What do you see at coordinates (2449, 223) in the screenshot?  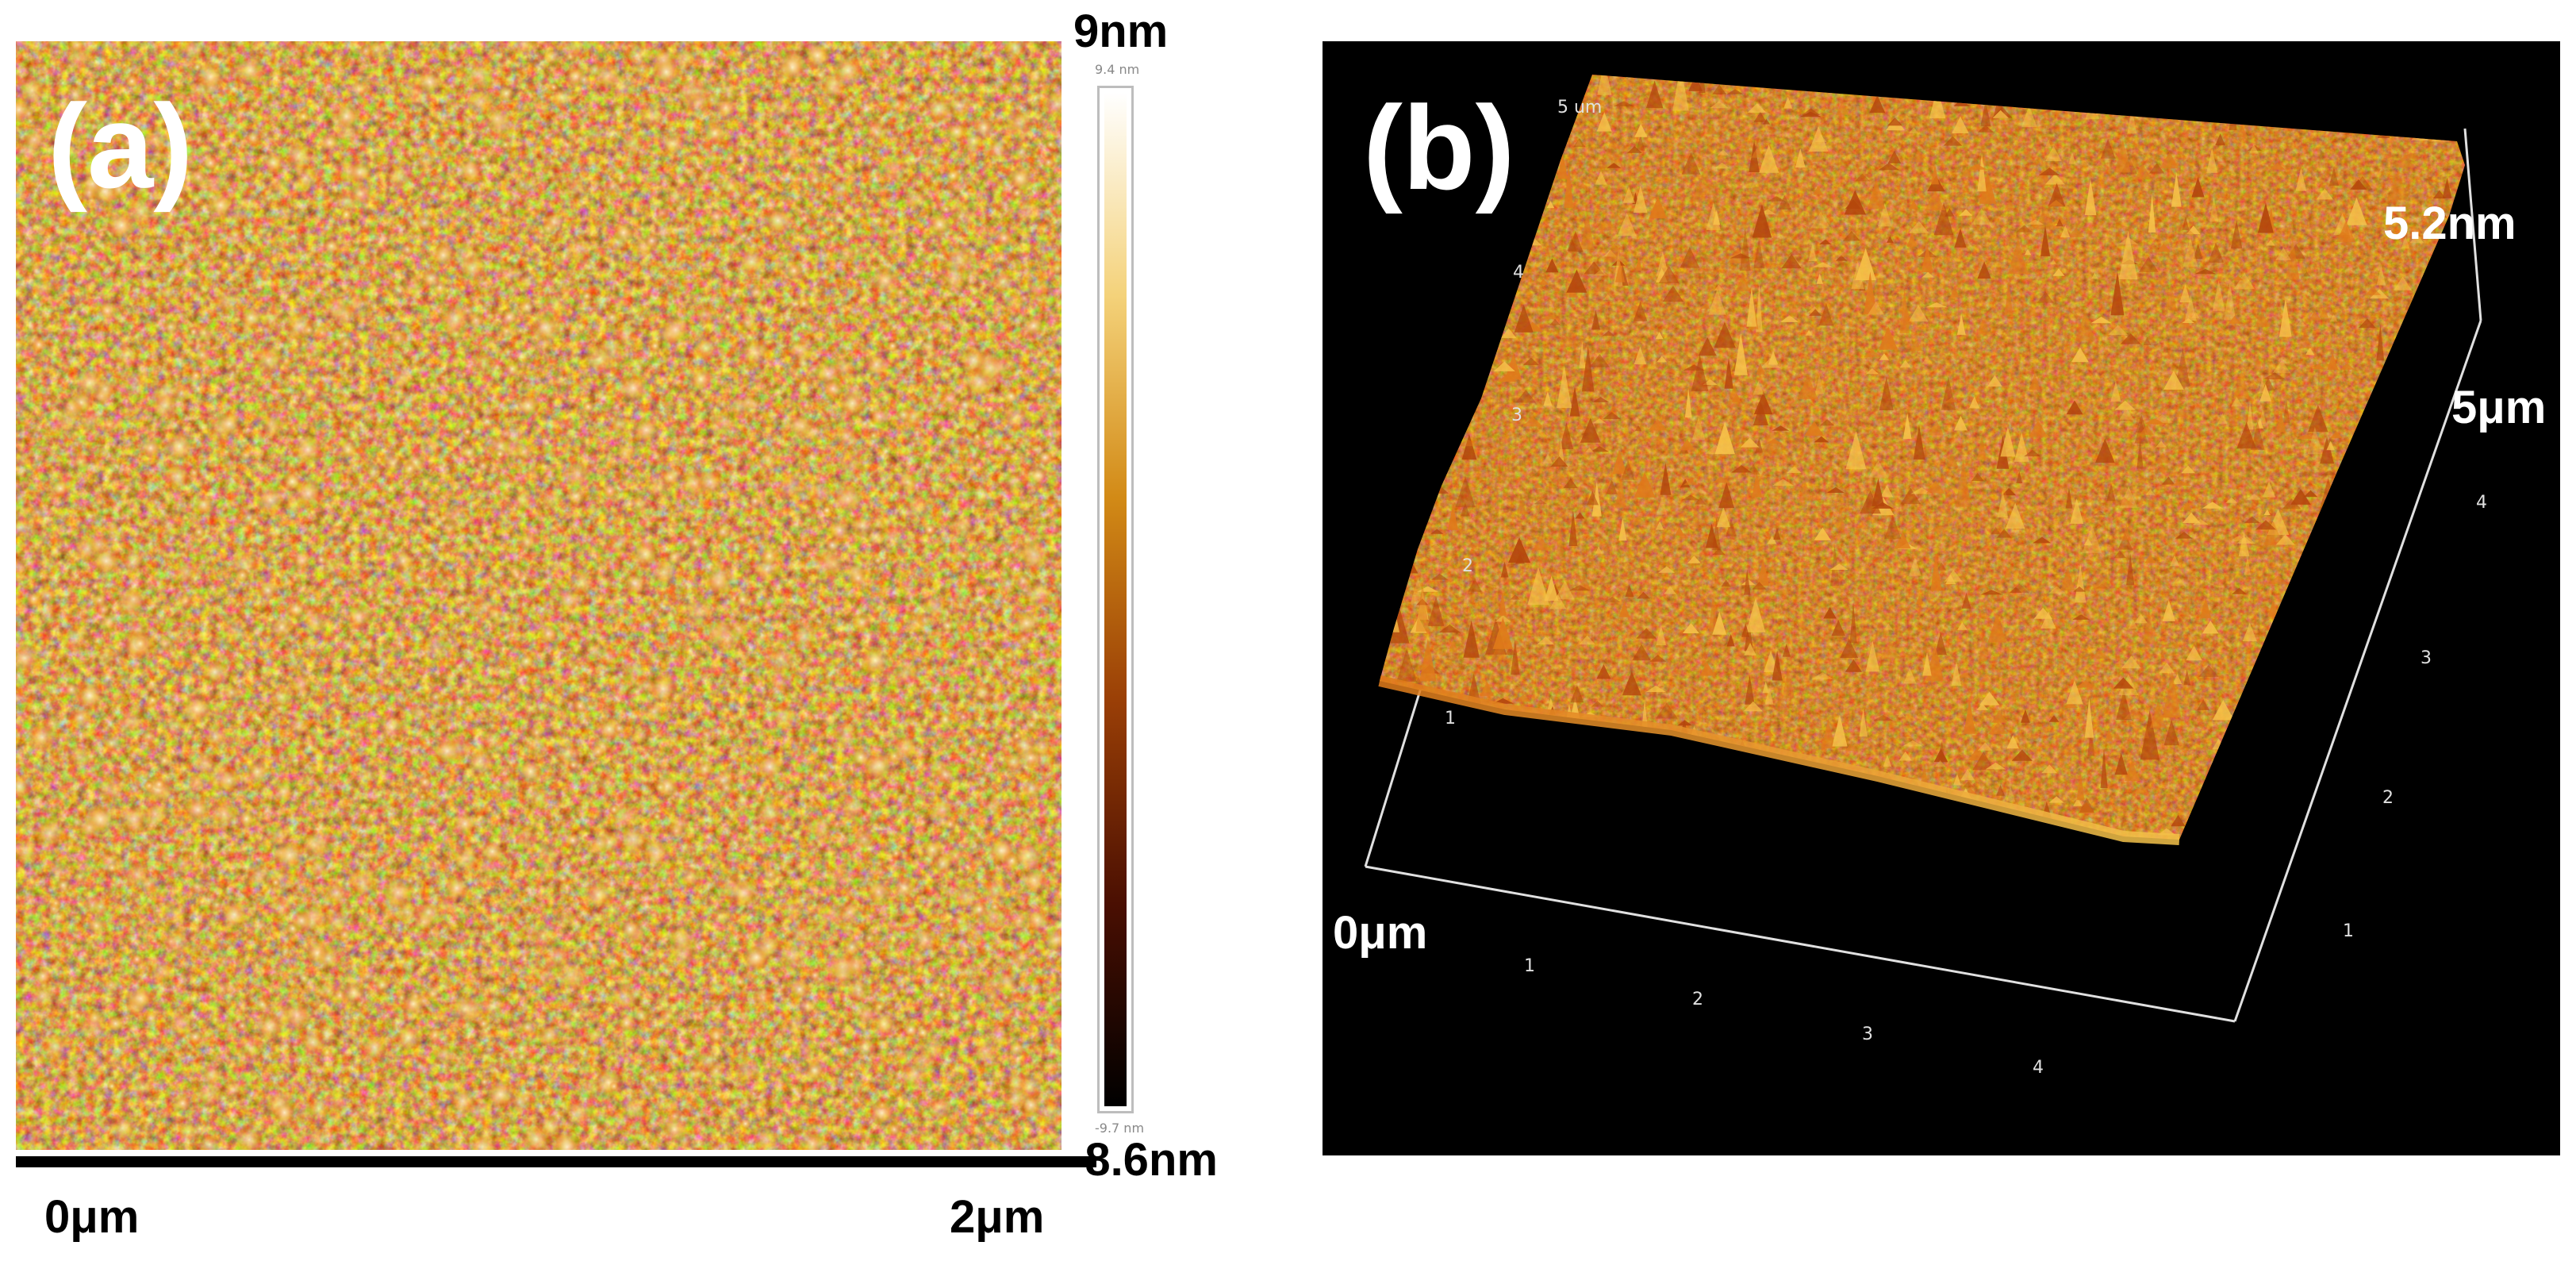 I see `z-scale-label: 5.2nm` at bounding box center [2449, 223].